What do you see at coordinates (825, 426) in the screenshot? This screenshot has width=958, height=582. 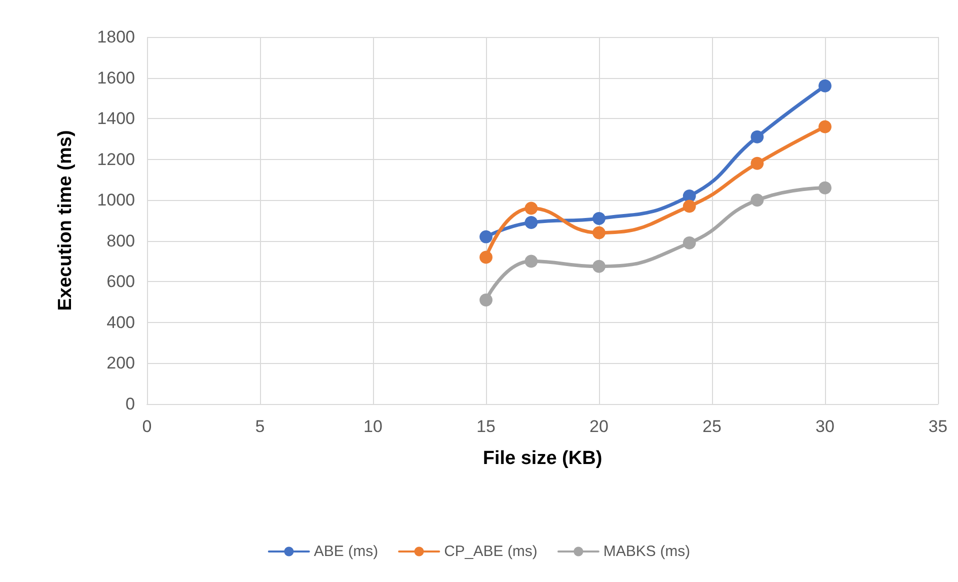 I see `x-tick-label: 30` at bounding box center [825, 426].